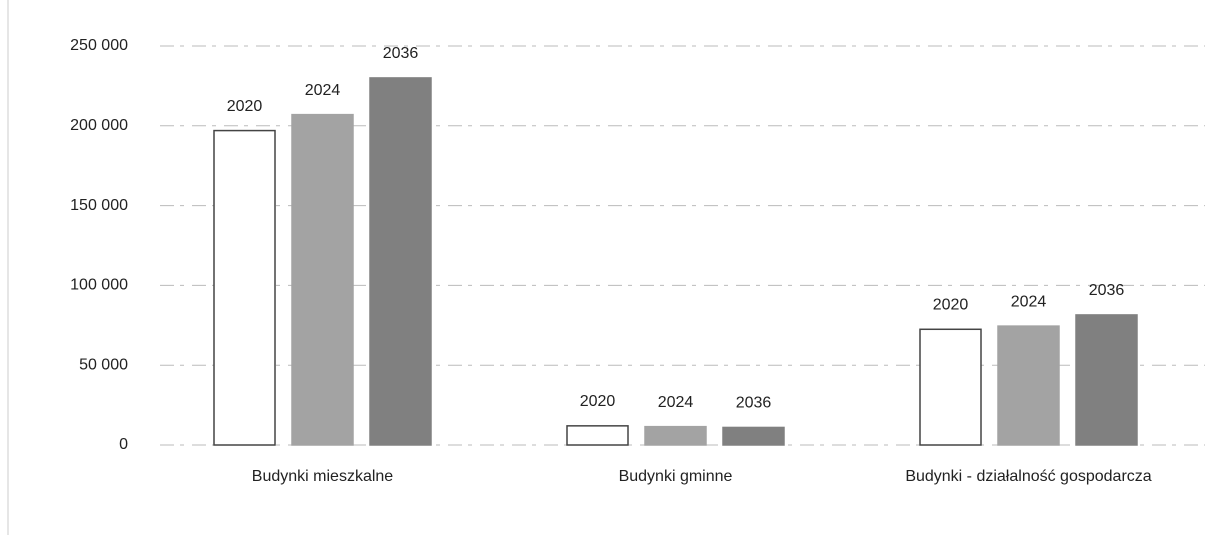 This screenshot has width=1216, height=535. What do you see at coordinates (123, 444) in the screenshot?
I see `y-tick-label: 0` at bounding box center [123, 444].